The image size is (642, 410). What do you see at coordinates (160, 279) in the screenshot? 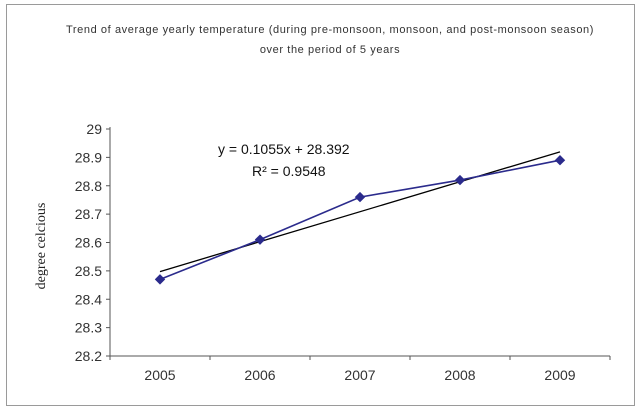
I see `data-point-2005` at bounding box center [160, 279].